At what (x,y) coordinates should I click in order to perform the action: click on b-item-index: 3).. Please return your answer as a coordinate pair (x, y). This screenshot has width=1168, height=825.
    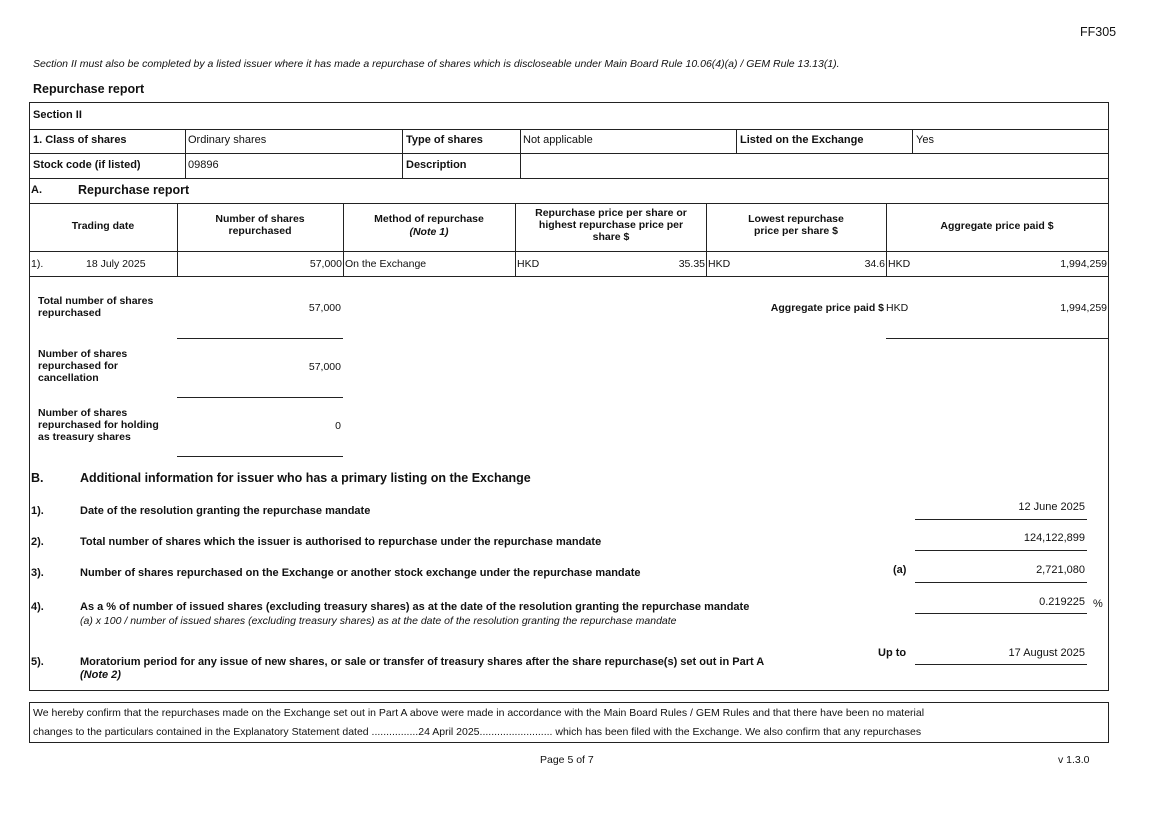
    Looking at the image, I should click on (37, 573).